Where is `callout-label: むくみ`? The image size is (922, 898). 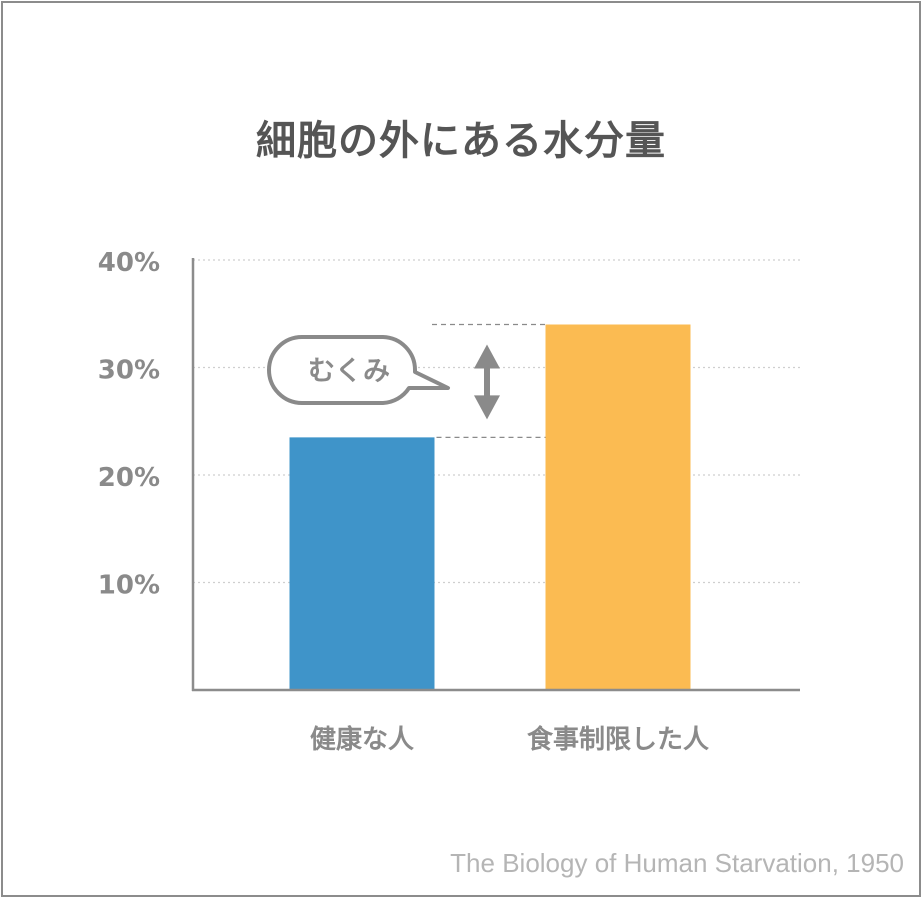
callout-label: むくみ is located at coordinates (349, 371).